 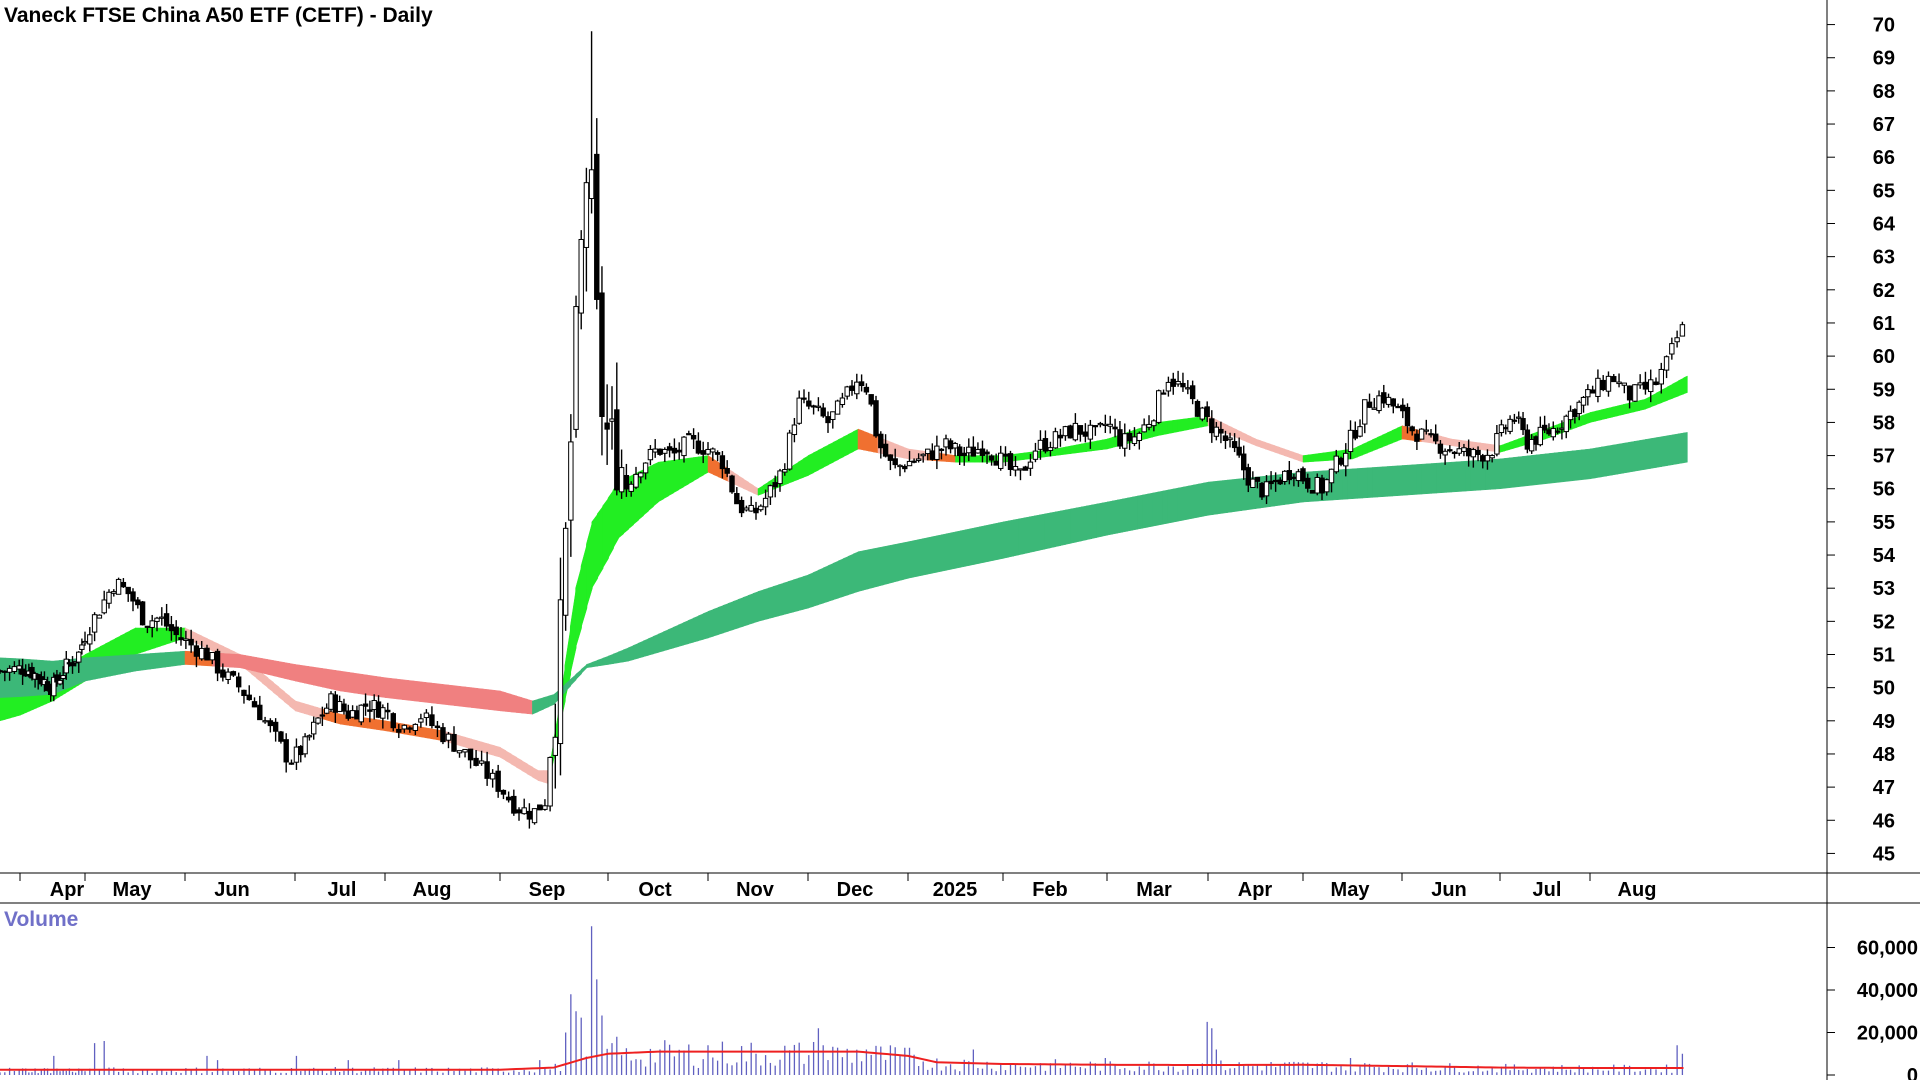 I want to click on volume-tick-label: 40,000, so click(x=1887, y=991).